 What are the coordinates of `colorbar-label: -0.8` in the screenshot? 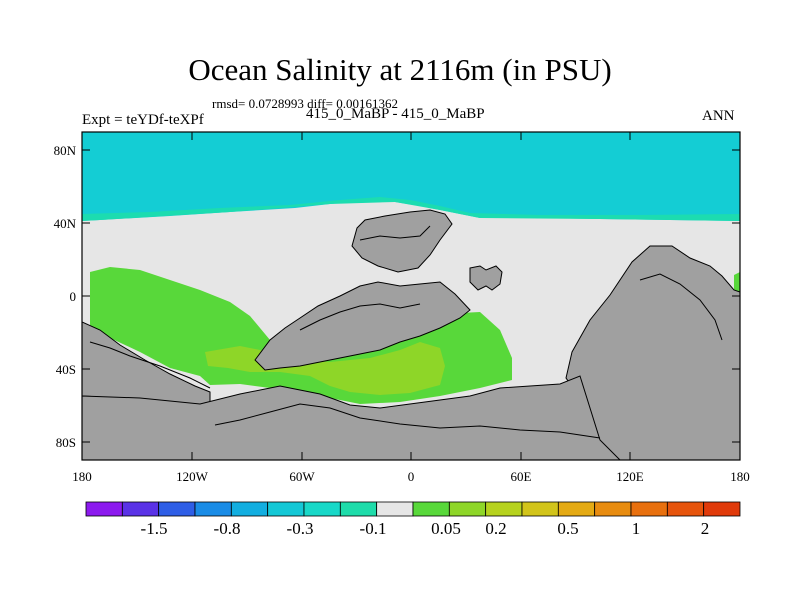 It's located at (227, 528).